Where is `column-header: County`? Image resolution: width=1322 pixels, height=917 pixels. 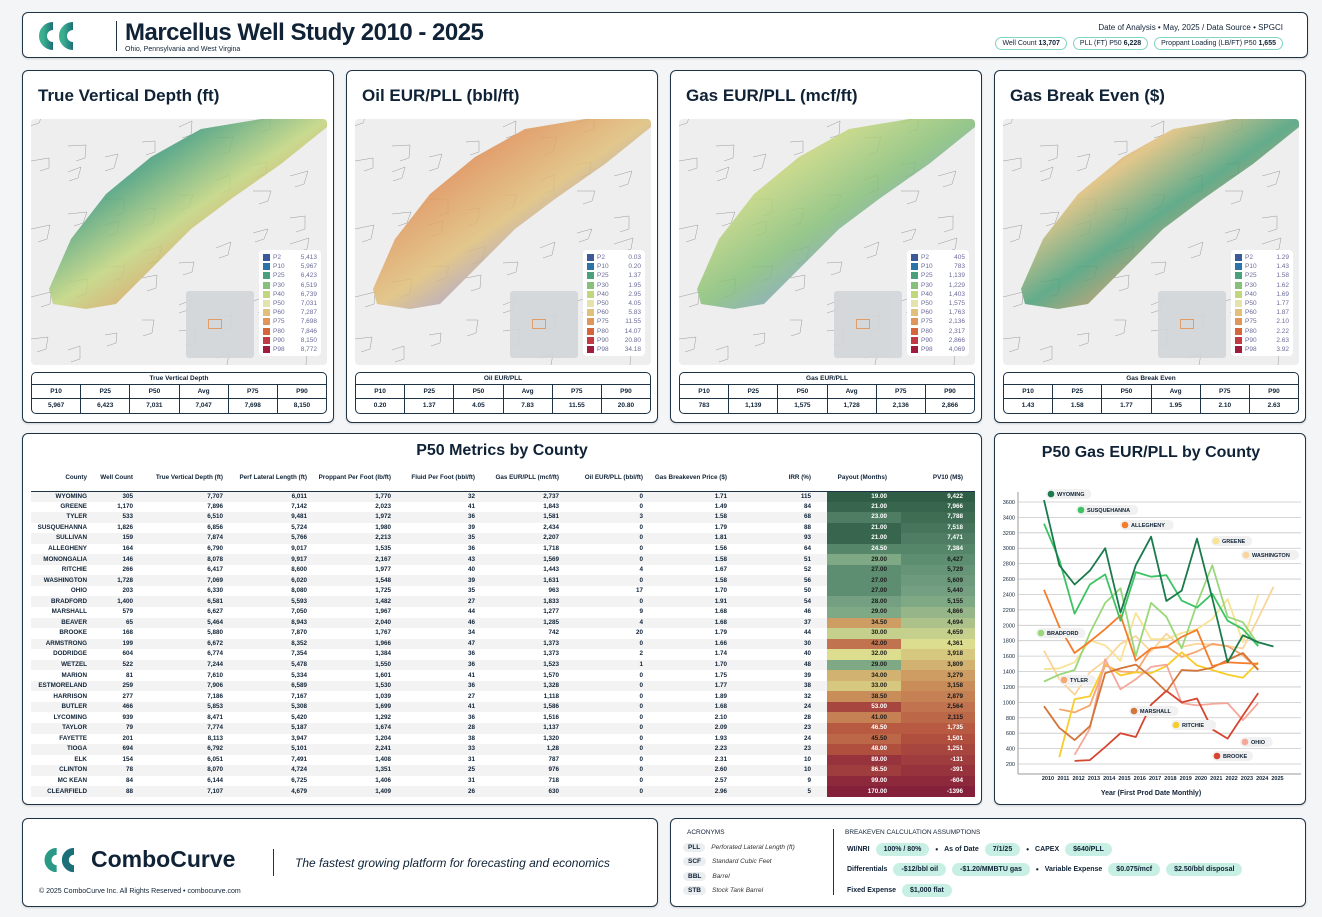 column-header: County is located at coordinates (60, 478).